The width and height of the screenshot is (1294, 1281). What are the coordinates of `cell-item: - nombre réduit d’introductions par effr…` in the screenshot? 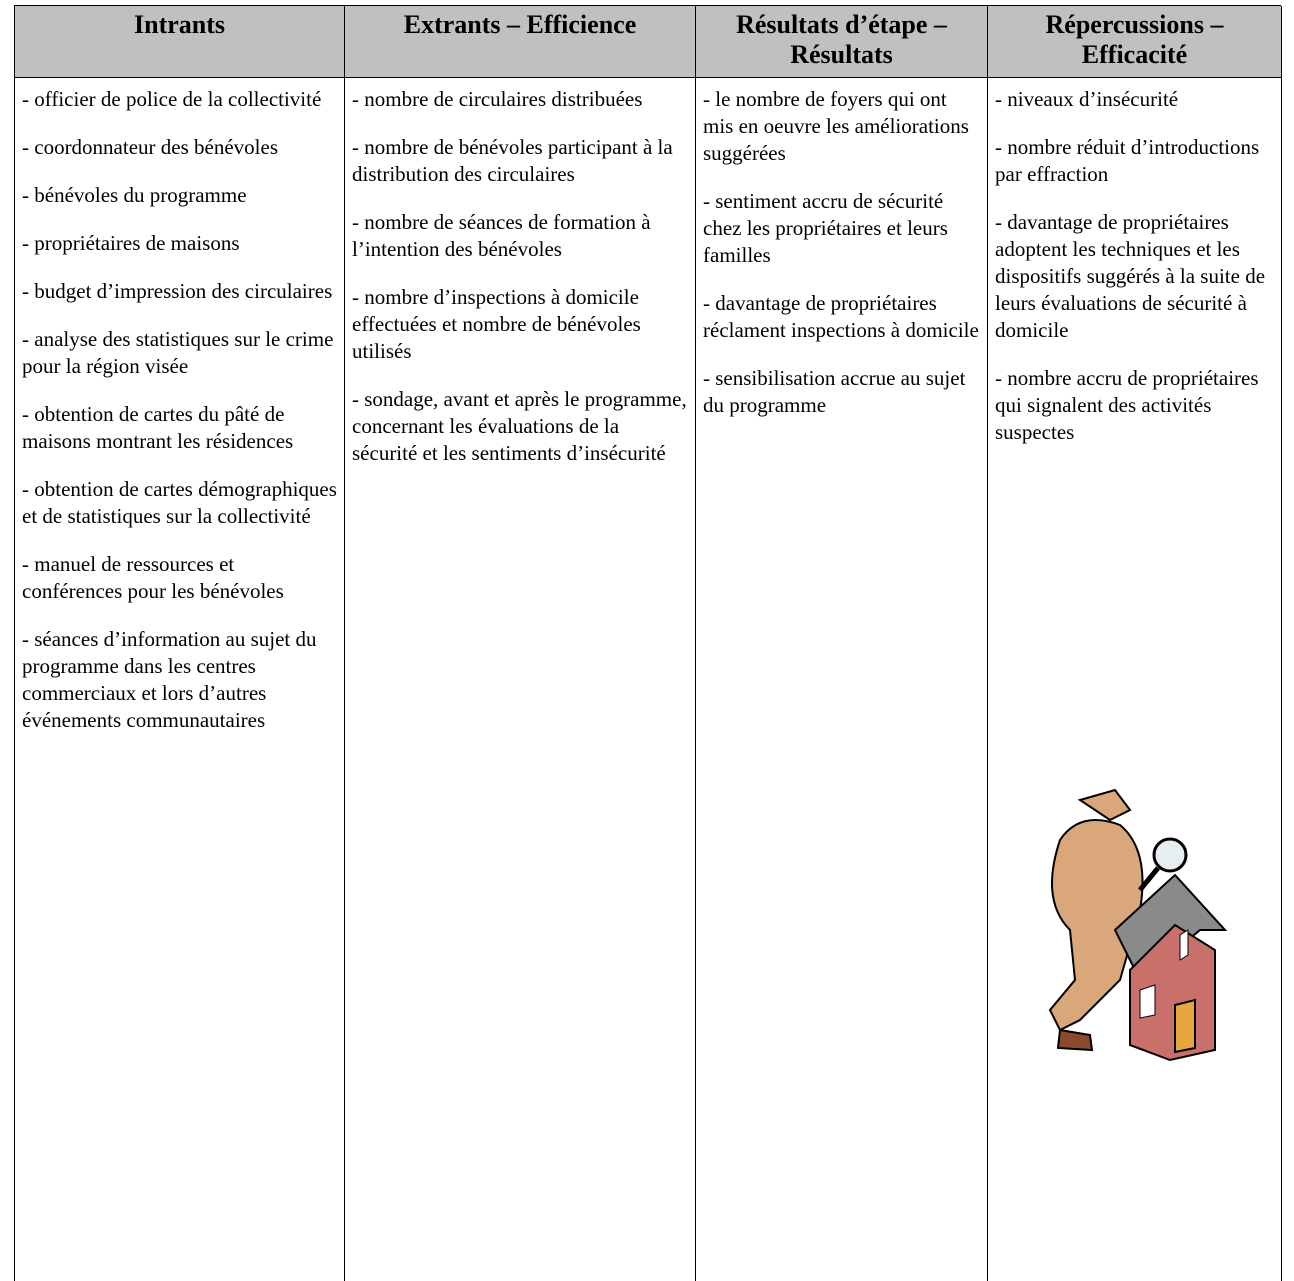 It's located at (1127, 160).